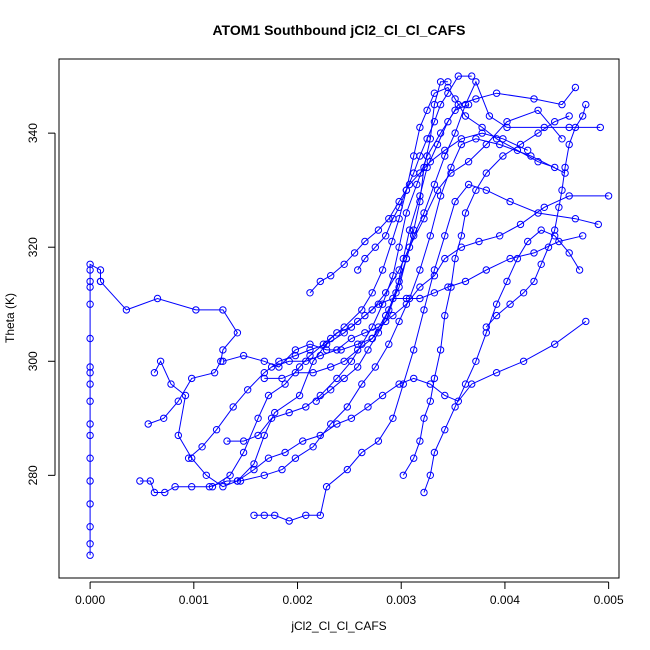 The width and height of the screenshot is (650, 650). What do you see at coordinates (33, 133) in the screenshot?
I see `y-tick-label: 340` at bounding box center [33, 133].